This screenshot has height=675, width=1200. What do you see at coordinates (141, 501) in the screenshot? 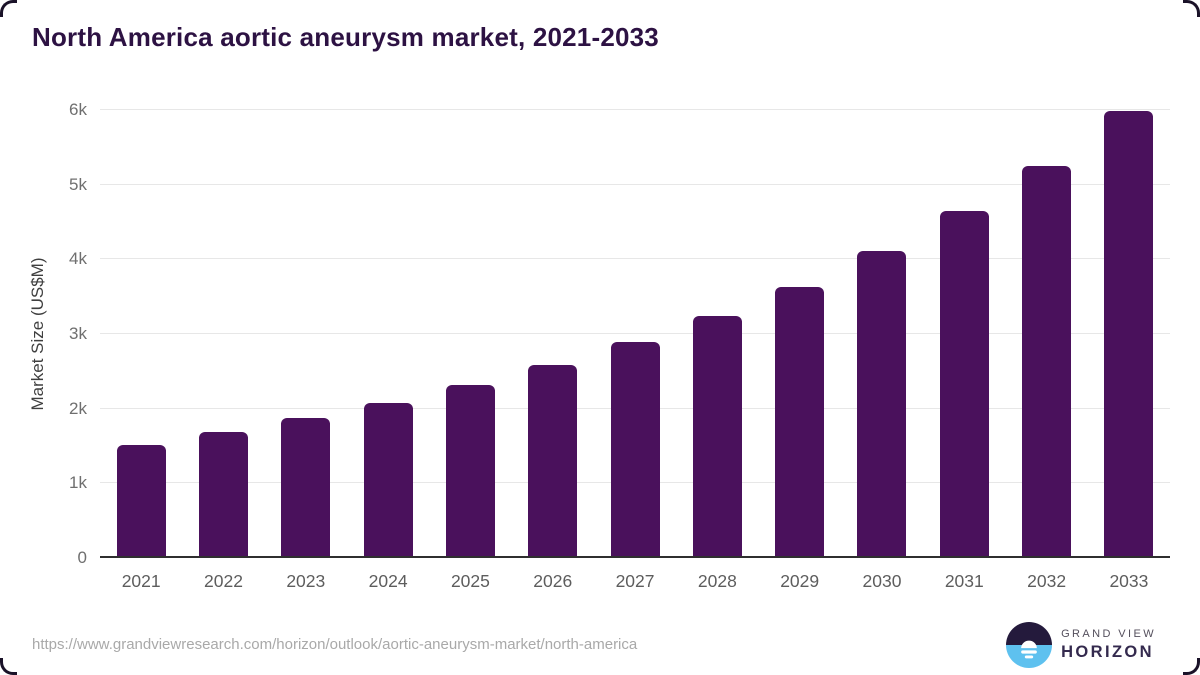
I see `bar-2021` at bounding box center [141, 501].